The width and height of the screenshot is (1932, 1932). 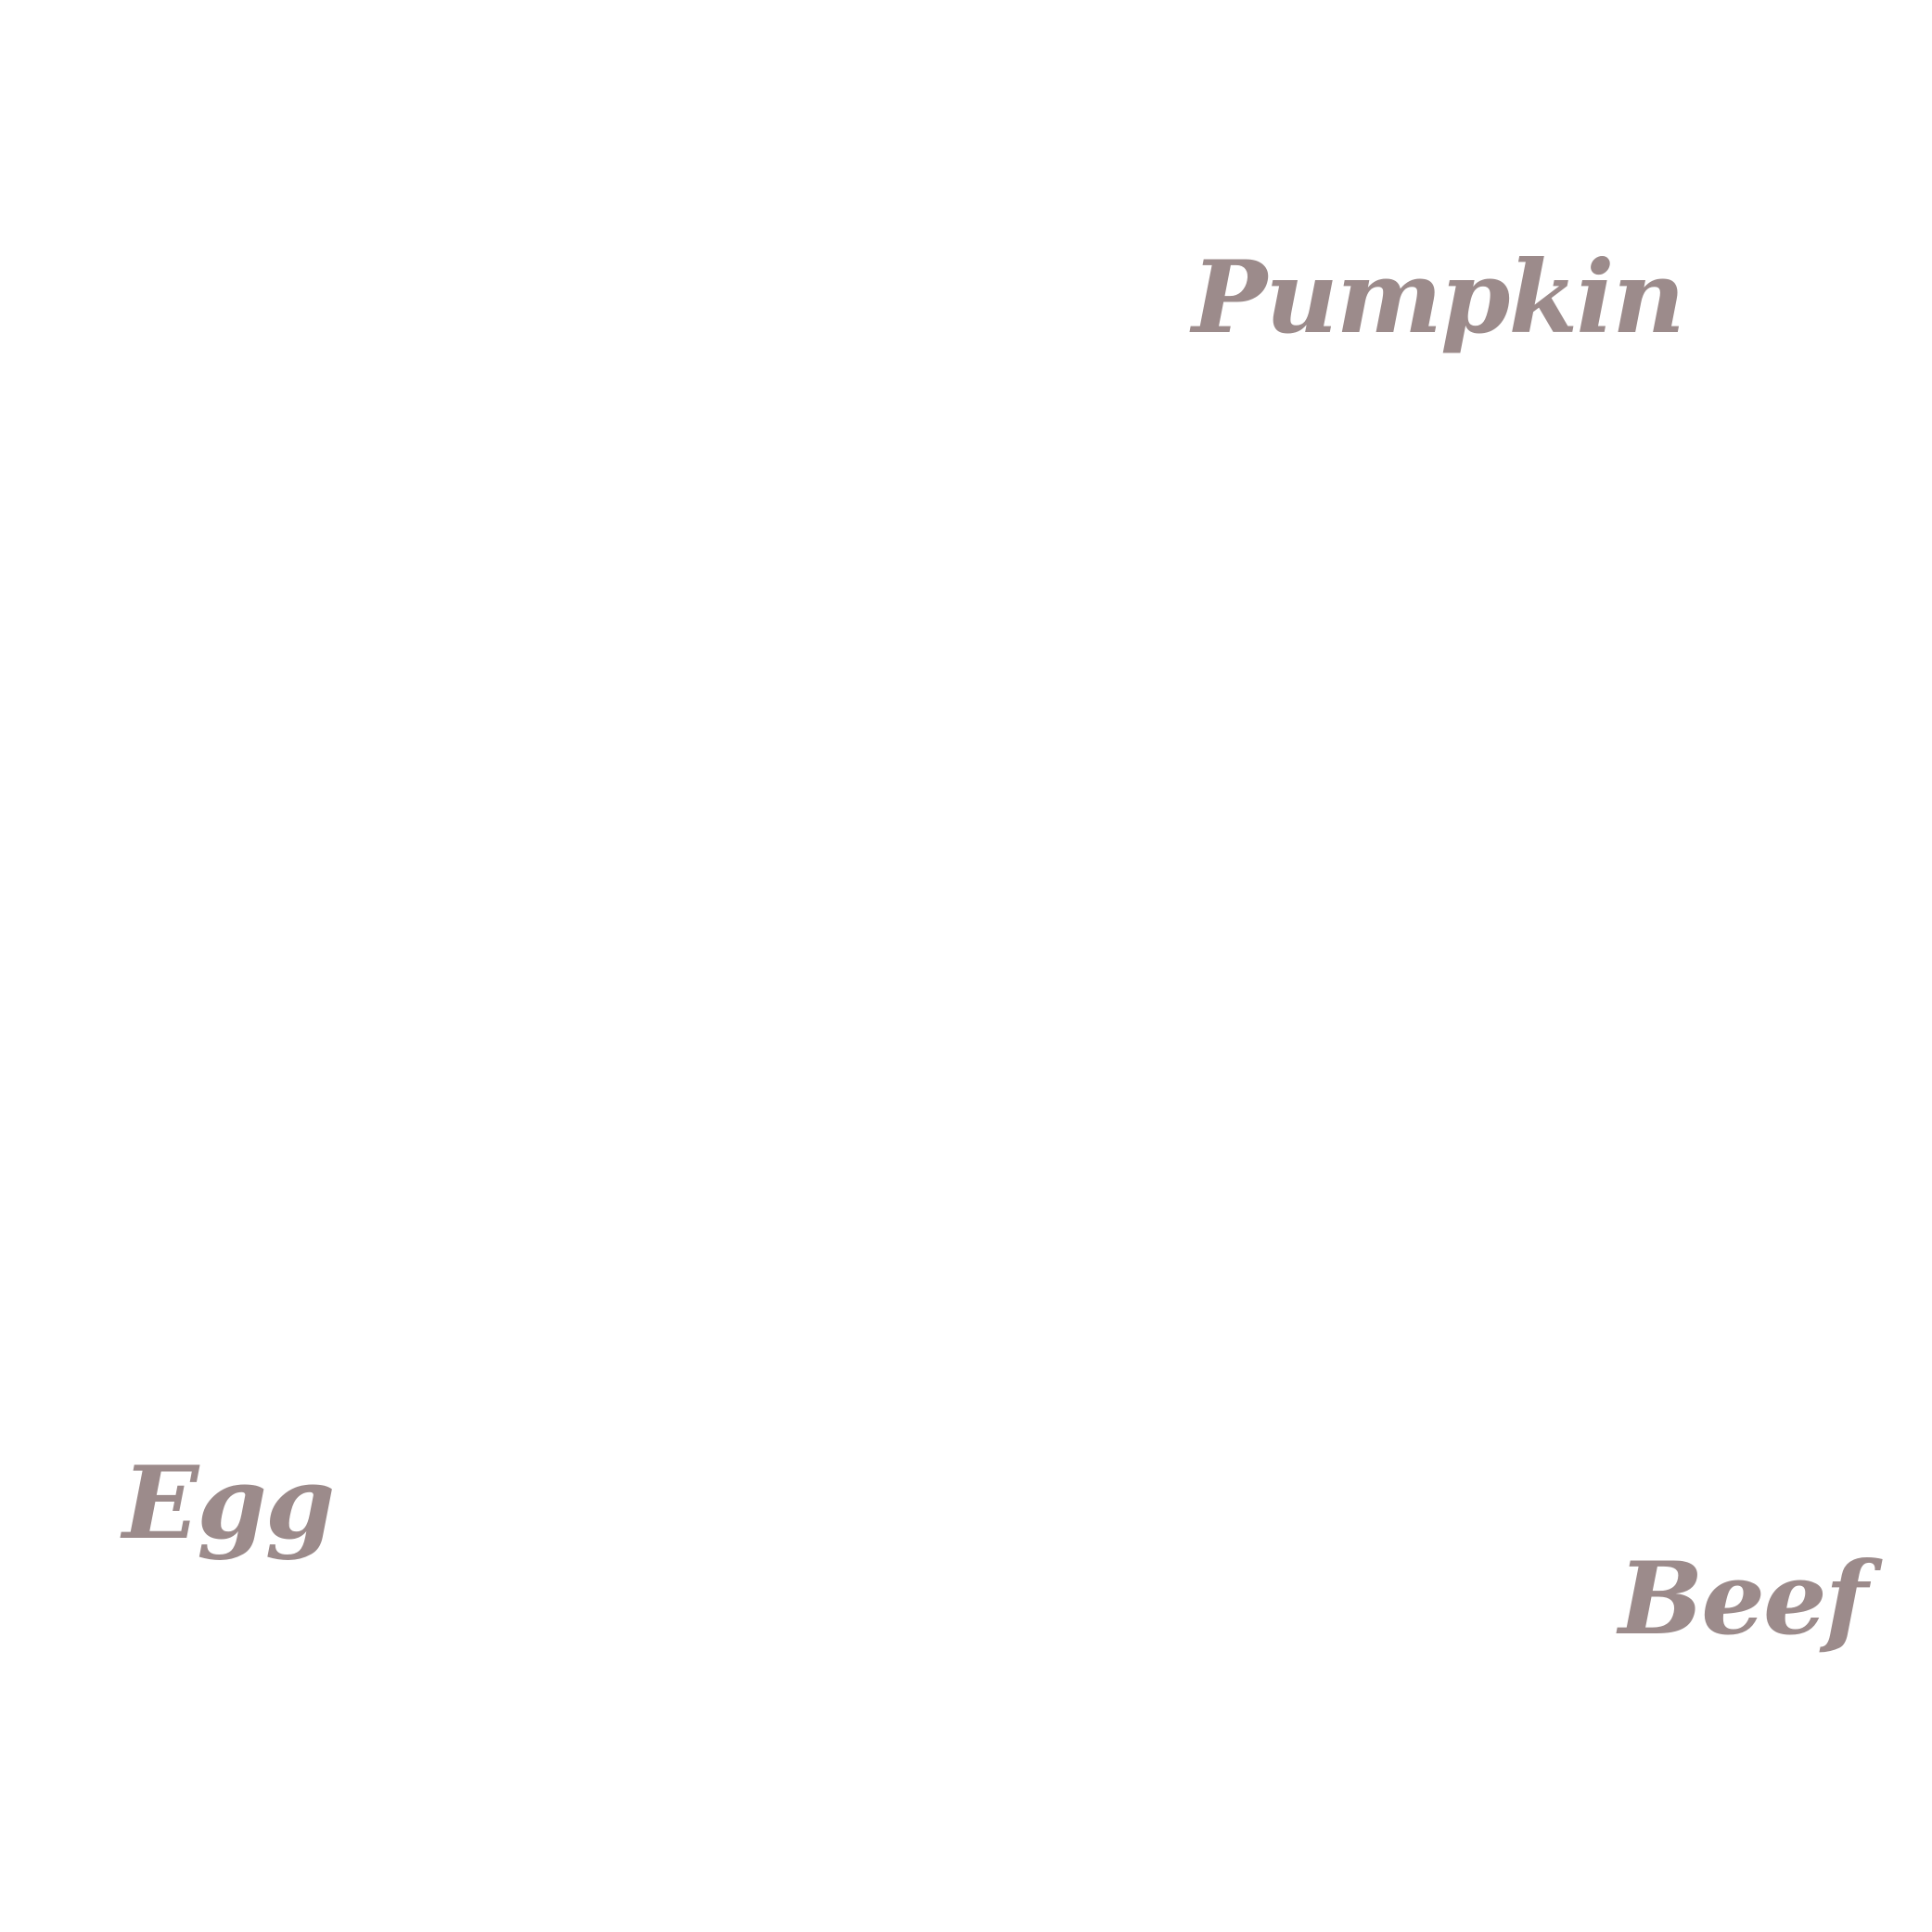 What do you see at coordinates (228, 1503) in the screenshot?
I see `label-egg: Egg` at bounding box center [228, 1503].